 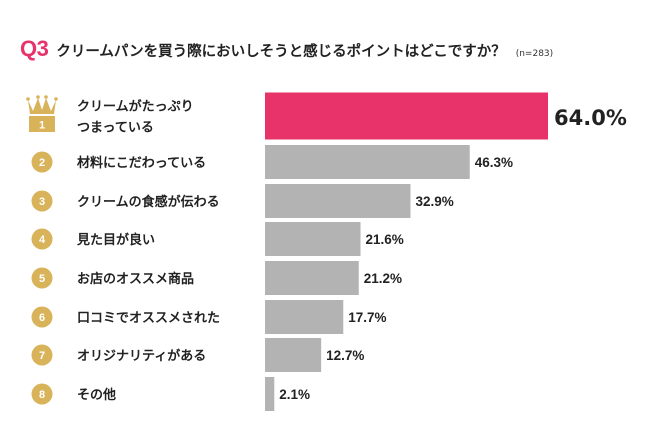 What do you see at coordinates (294, 394) in the screenshot?
I see `value-label: 2.1%` at bounding box center [294, 394].